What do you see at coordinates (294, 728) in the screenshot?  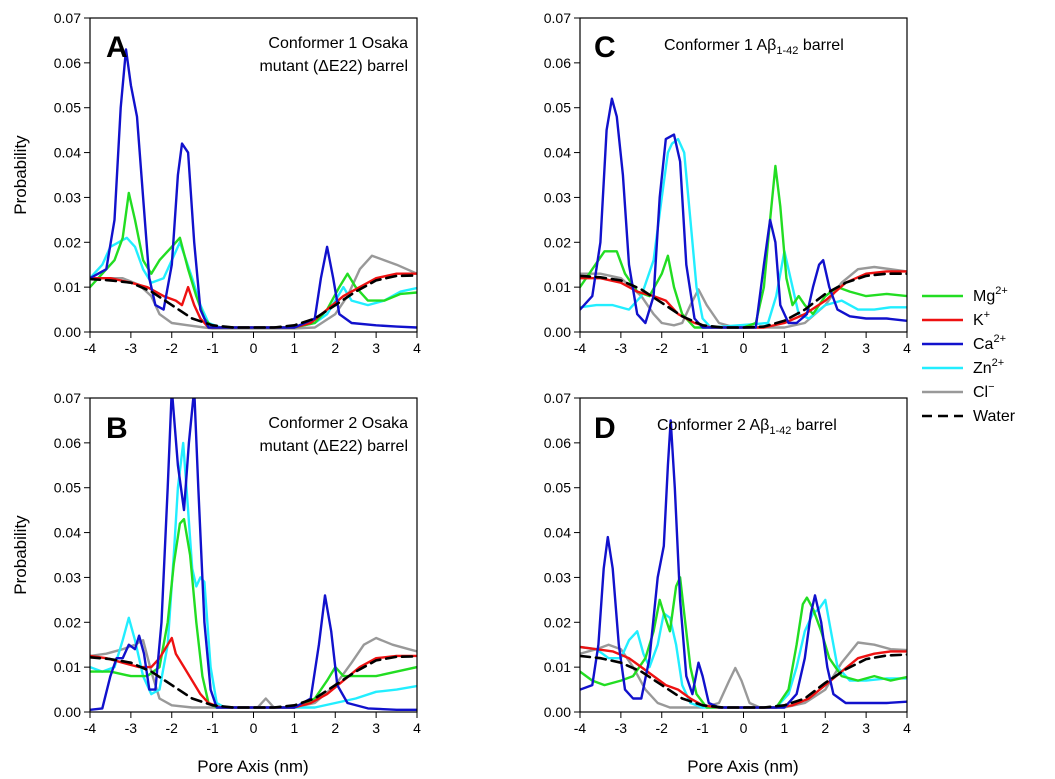 I see `xtick-label-b: 1` at bounding box center [294, 728].